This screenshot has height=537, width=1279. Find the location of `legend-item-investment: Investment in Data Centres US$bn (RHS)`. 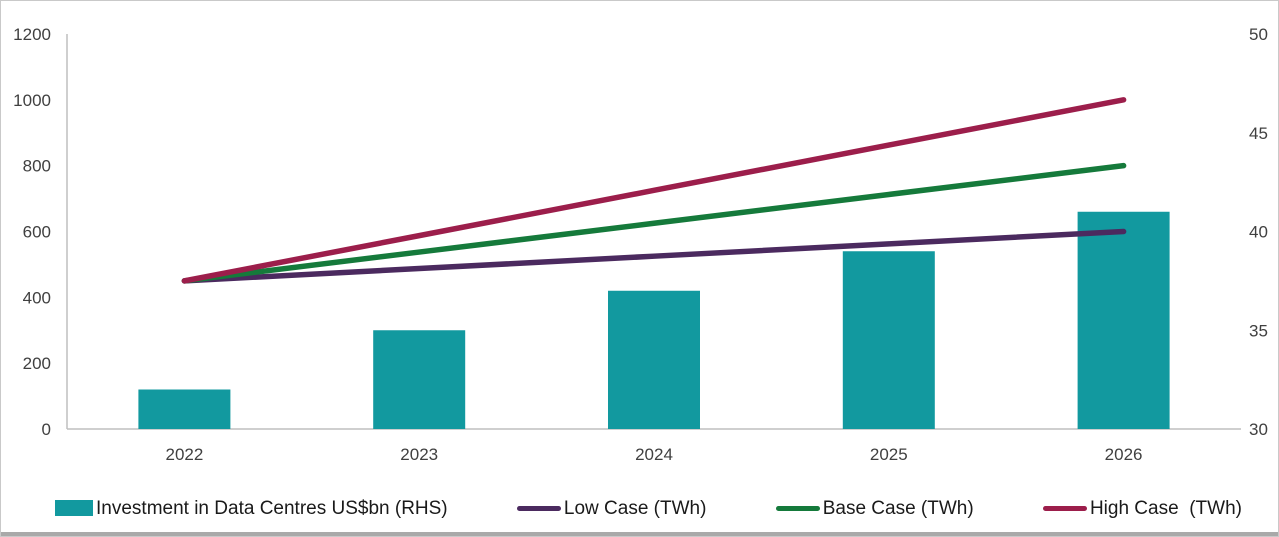

legend-item-investment: Investment in Data Centres US$bn (RHS) is located at coordinates (251, 508).